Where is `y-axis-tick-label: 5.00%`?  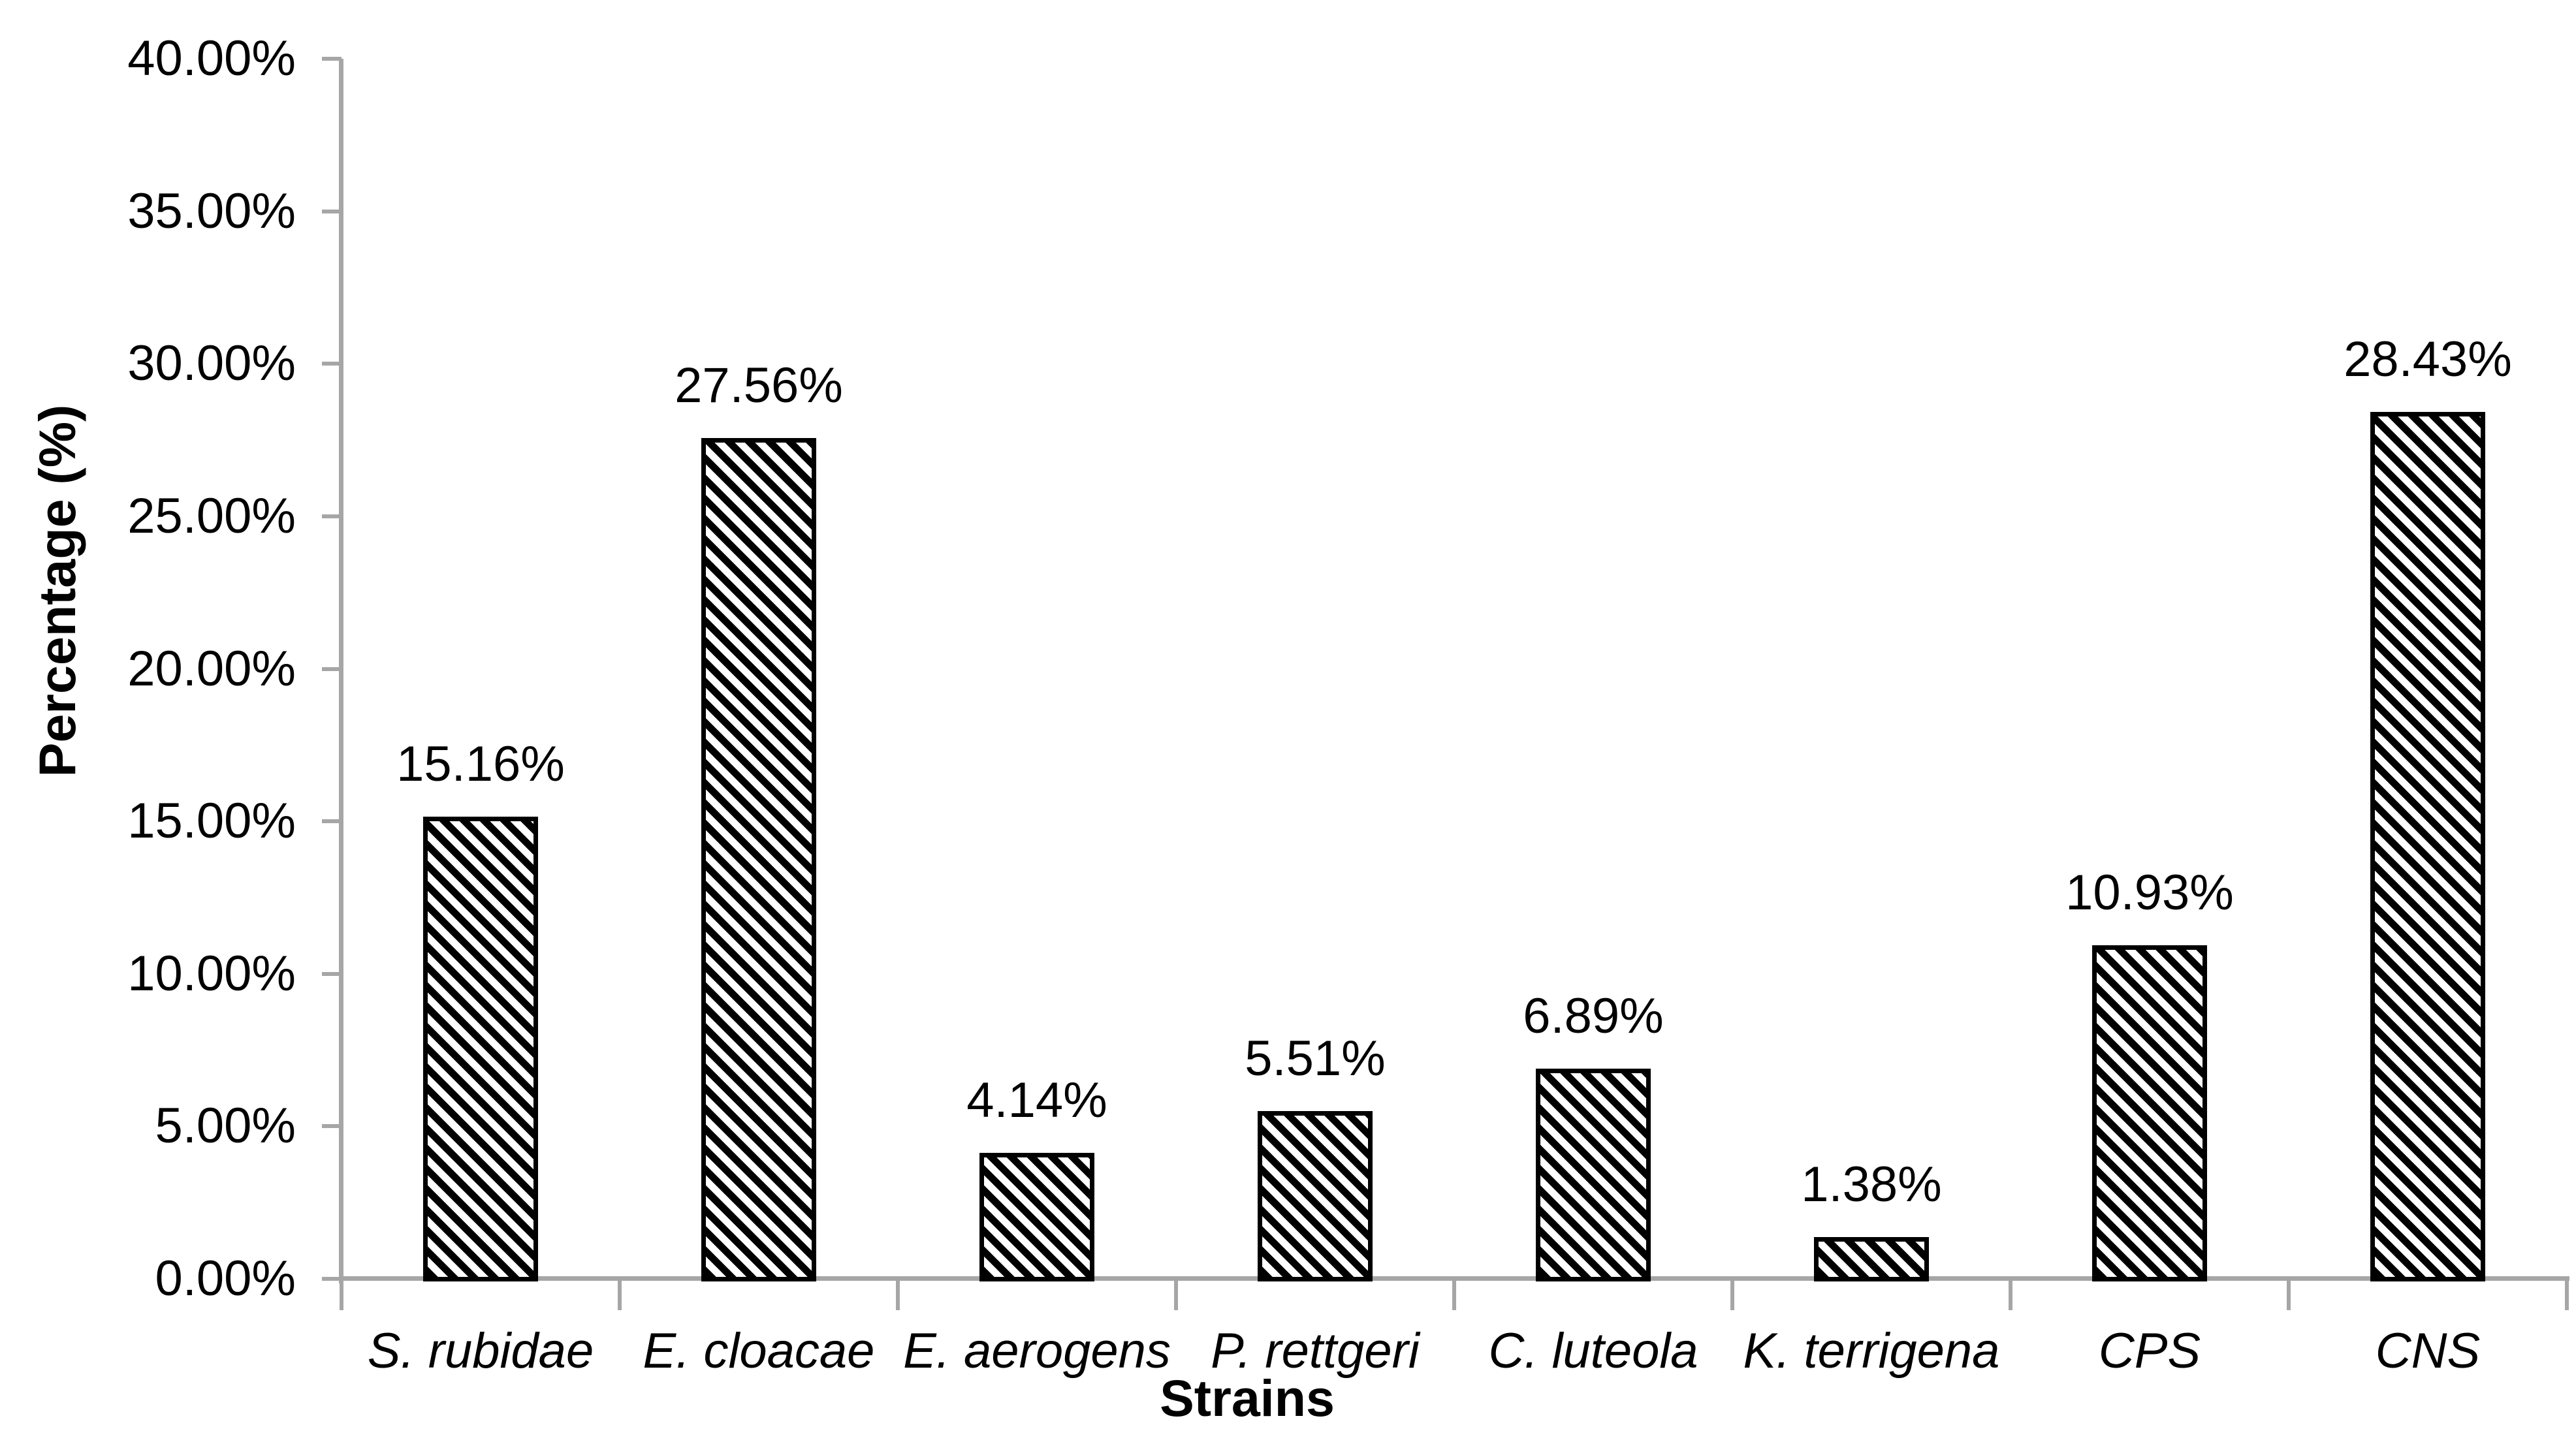
y-axis-tick-label: 5.00% is located at coordinates (226, 1126).